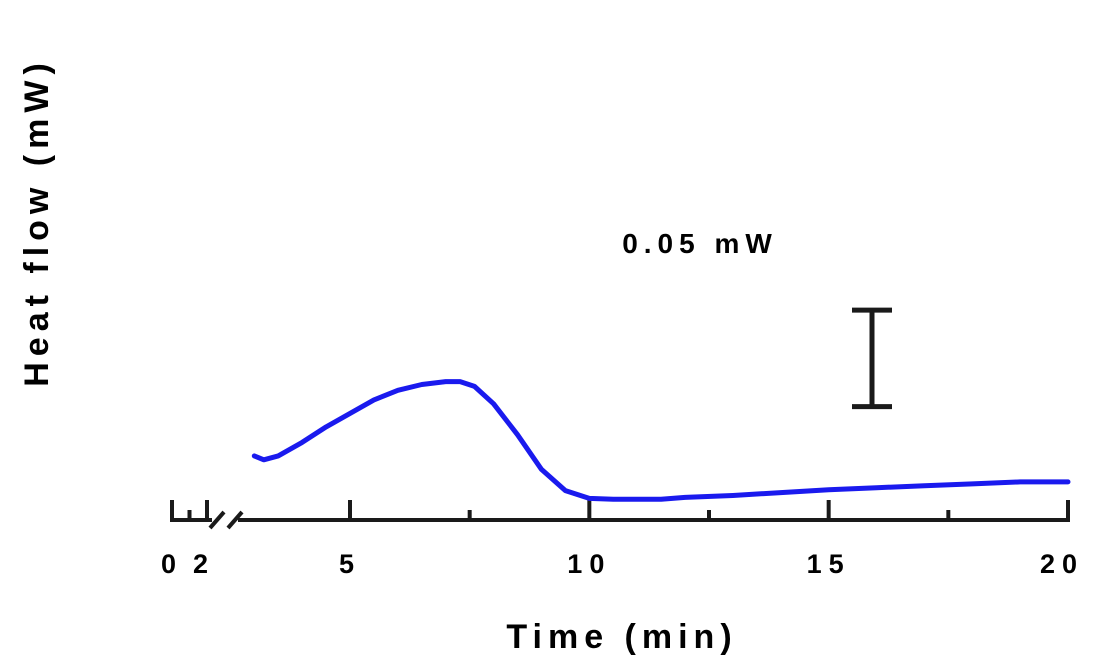 The width and height of the screenshot is (1096, 663). I want to click on x-tick-label: 15, so click(829, 564).